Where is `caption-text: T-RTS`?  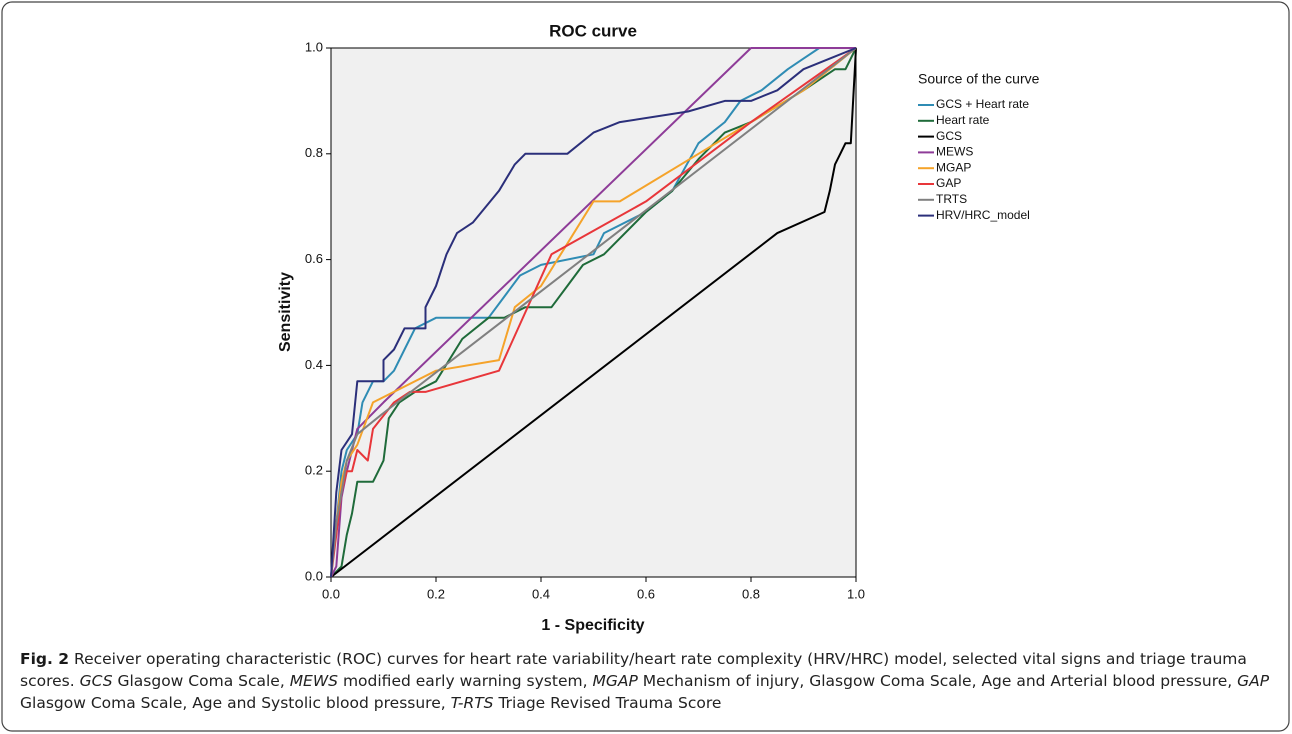 caption-text: T-RTS is located at coordinates (472, 703).